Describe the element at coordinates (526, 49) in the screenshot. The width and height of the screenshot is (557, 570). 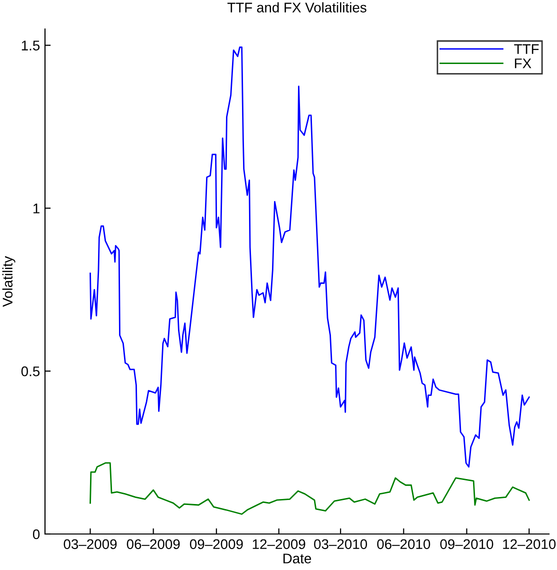
I see `legend-label: TTF` at that location.